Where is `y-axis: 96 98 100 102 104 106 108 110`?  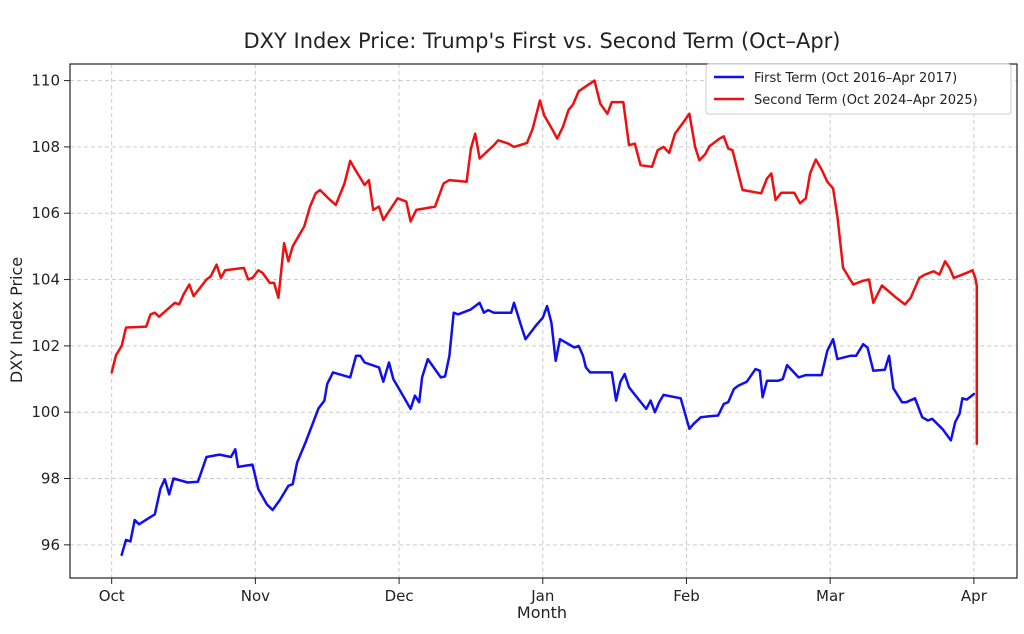 y-axis: 96 98 100 102 104 106 108 110 is located at coordinates (50, 313).